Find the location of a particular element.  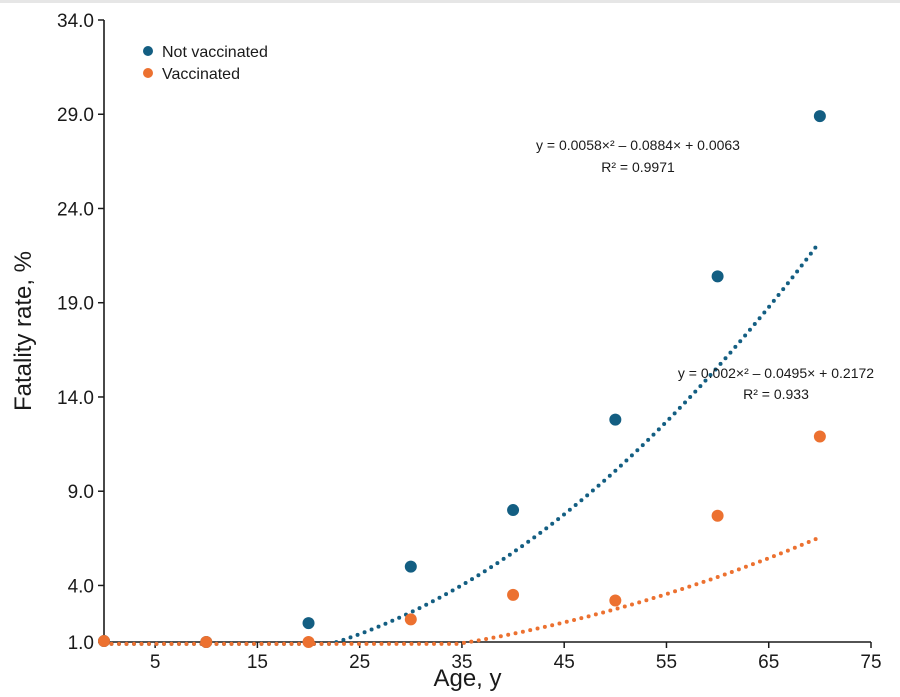

x-axis-title: Age, y is located at coordinates (467, 678).